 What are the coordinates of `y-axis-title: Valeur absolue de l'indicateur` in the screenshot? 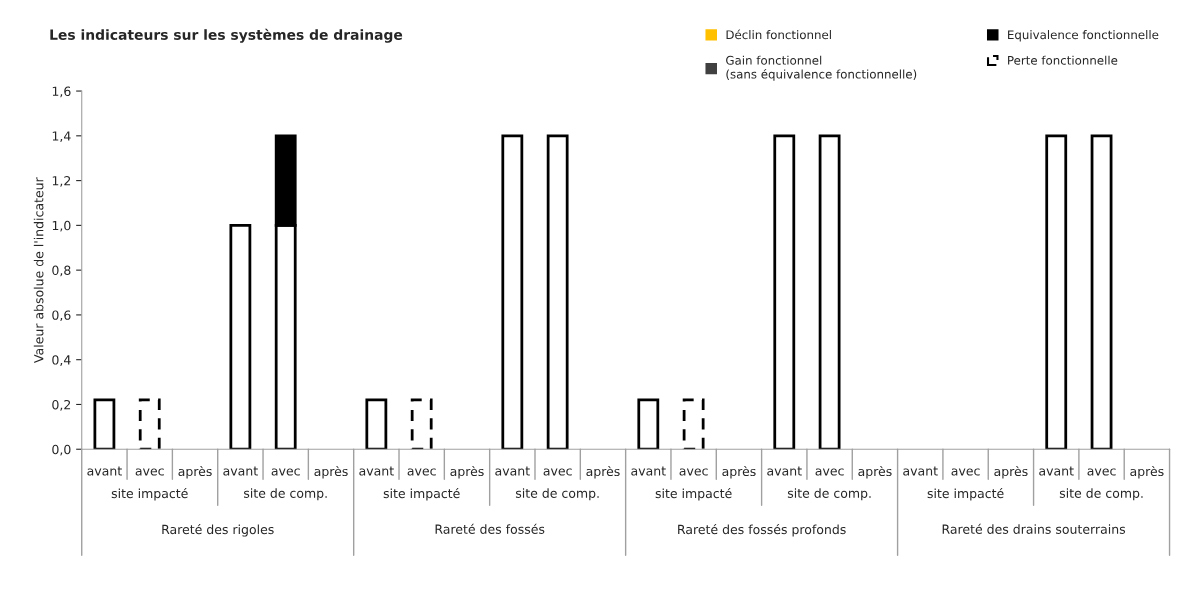 It's located at (38, 270).